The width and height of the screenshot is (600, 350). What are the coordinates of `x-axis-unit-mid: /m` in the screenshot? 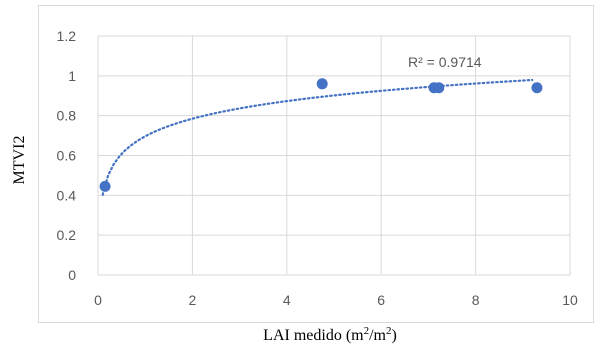 It's located at (377, 335).